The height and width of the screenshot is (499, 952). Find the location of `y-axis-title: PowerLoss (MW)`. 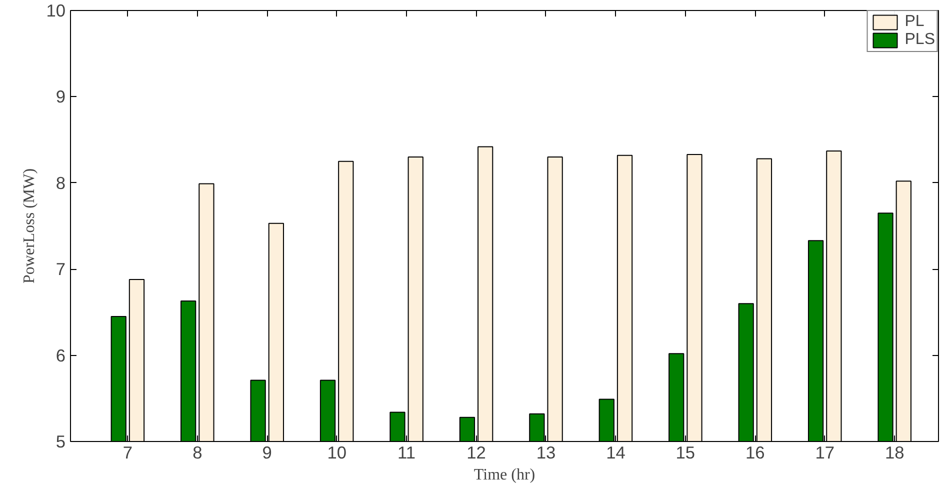

y-axis-title: PowerLoss (MW) is located at coordinates (29, 226).